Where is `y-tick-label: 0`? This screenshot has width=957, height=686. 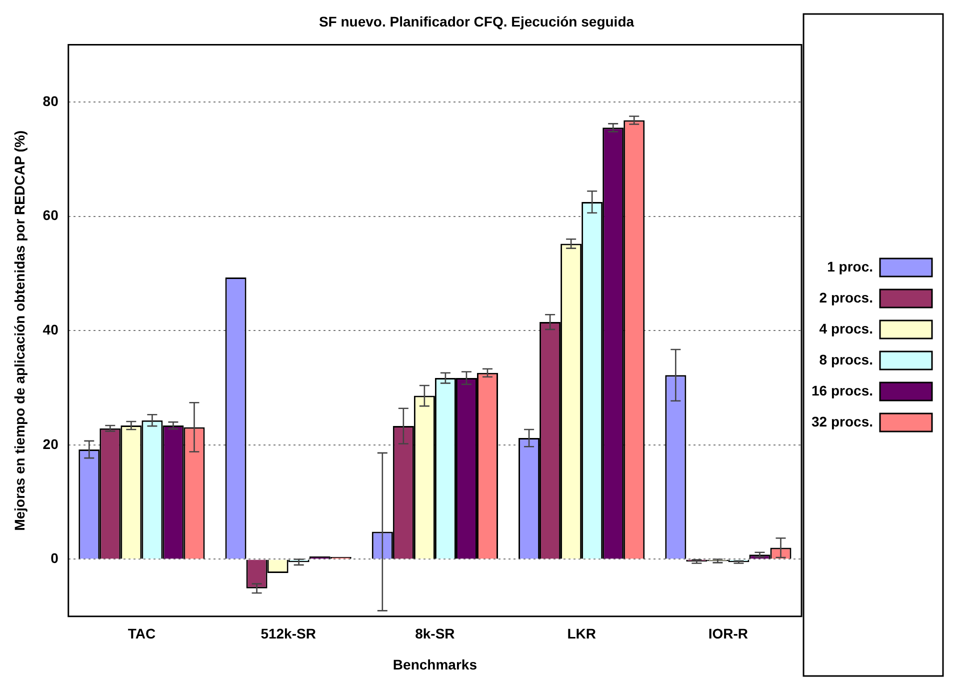
y-tick-label: 0 is located at coordinates (54, 558).